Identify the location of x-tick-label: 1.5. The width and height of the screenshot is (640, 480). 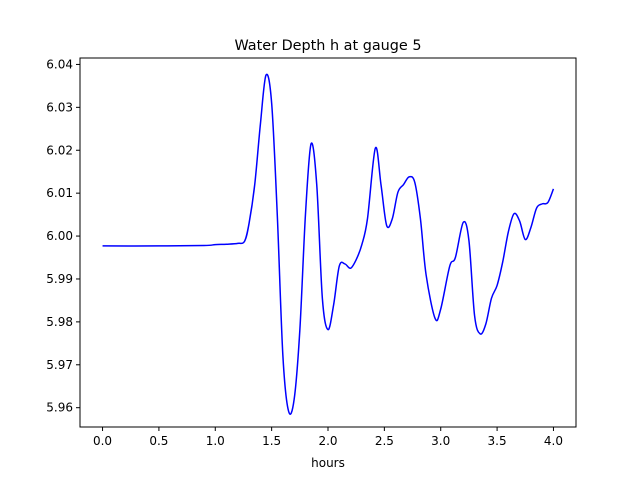
(271, 441).